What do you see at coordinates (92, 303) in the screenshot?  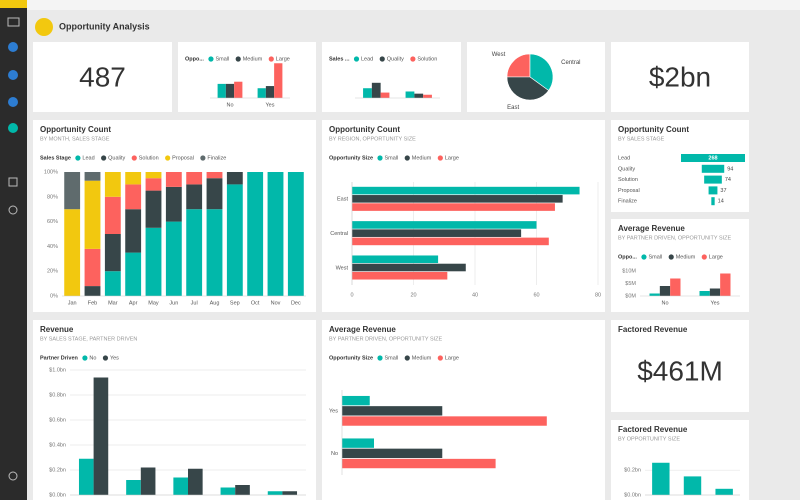 I see `x-tick-label: Feb` at bounding box center [92, 303].